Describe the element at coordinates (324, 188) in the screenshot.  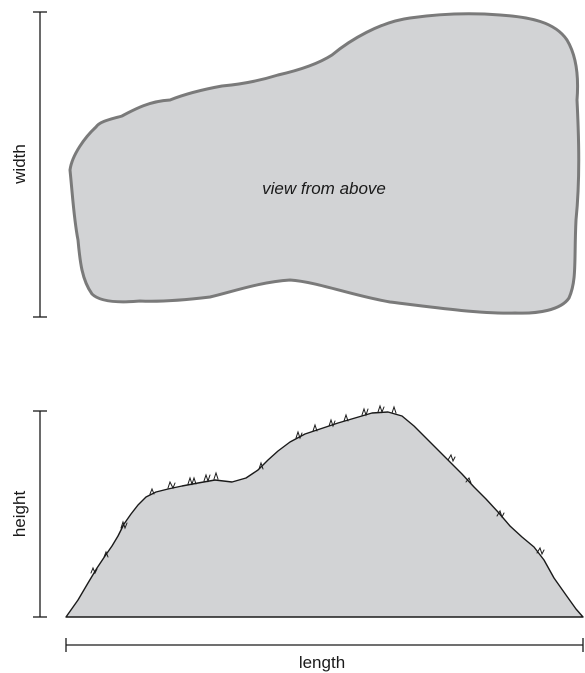
I see `top-view-caption: view from above` at that location.